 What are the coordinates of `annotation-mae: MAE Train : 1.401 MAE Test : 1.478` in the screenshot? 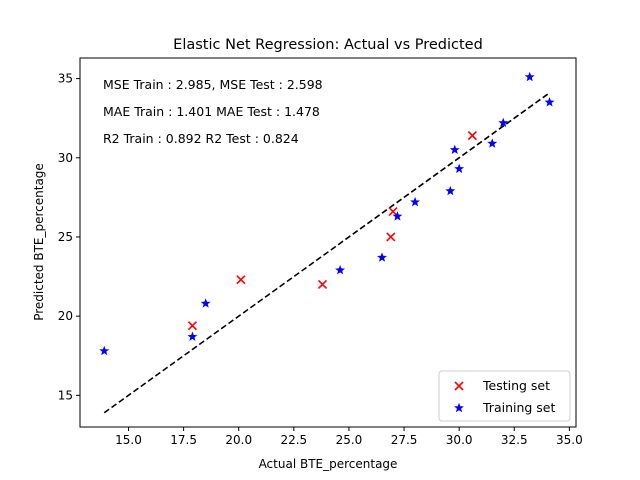 It's located at (211, 111).